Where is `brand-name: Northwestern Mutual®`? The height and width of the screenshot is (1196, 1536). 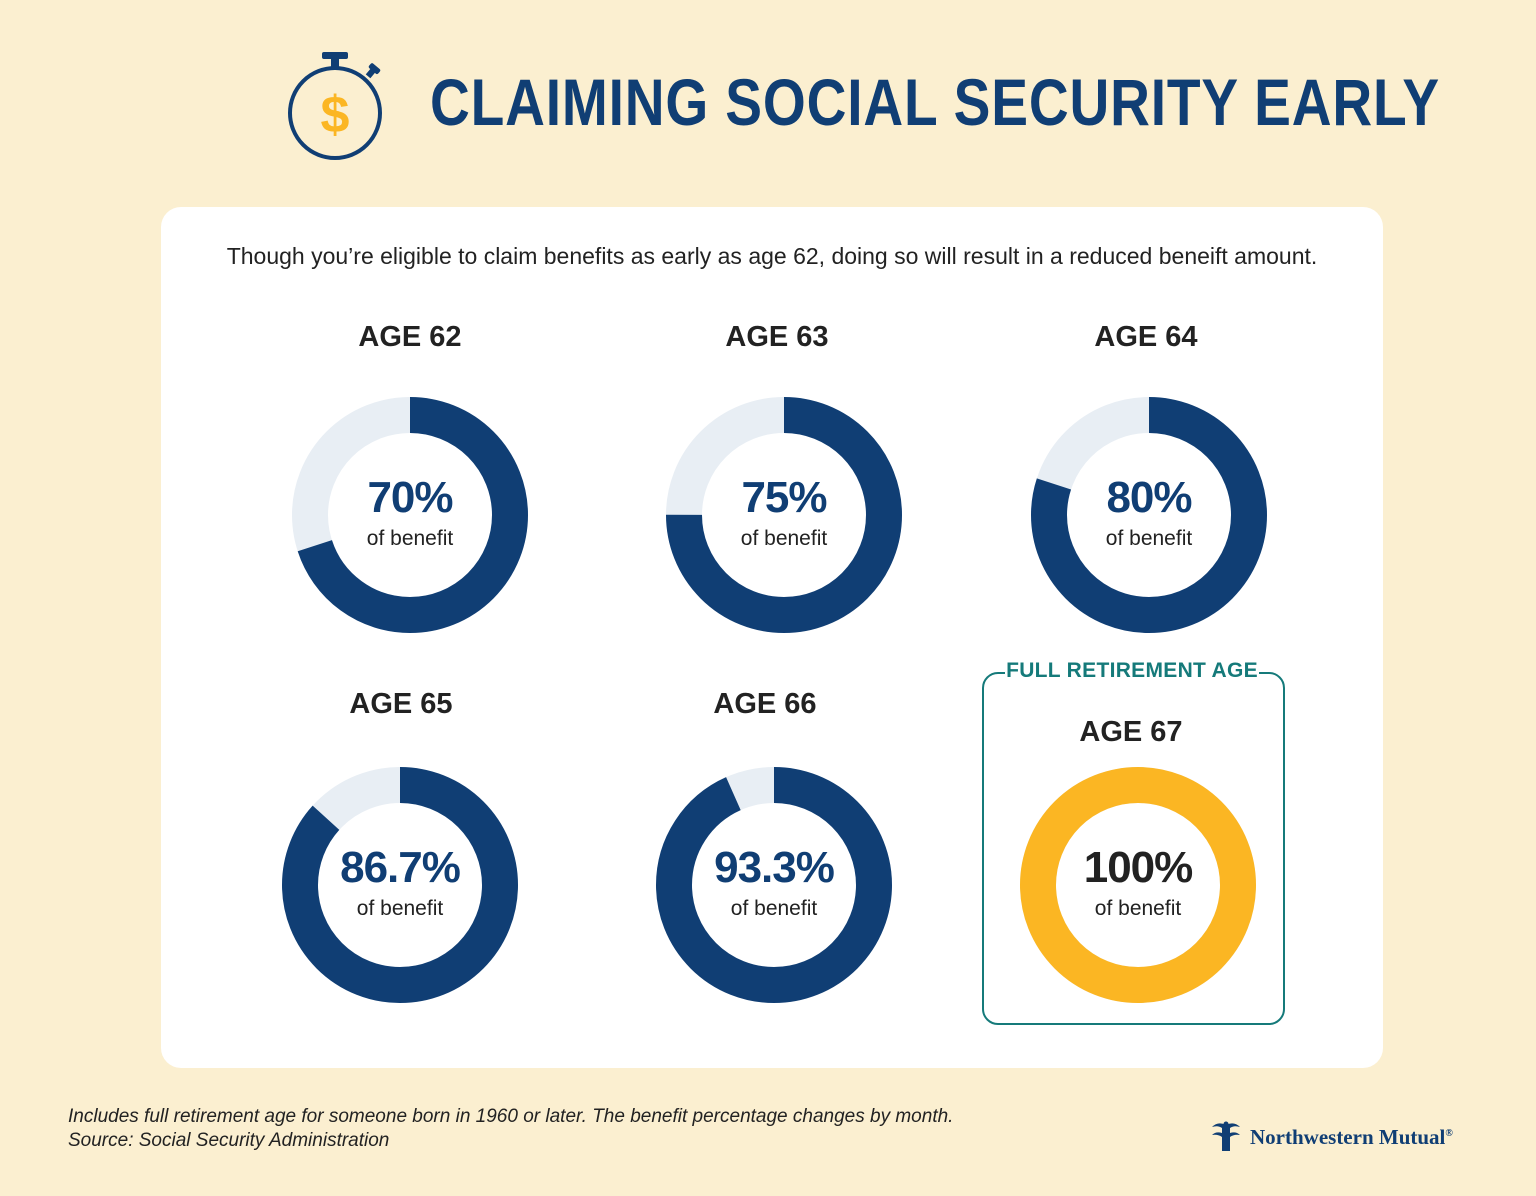 brand-name: Northwestern Mutual® is located at coordinates (1351, 1137).